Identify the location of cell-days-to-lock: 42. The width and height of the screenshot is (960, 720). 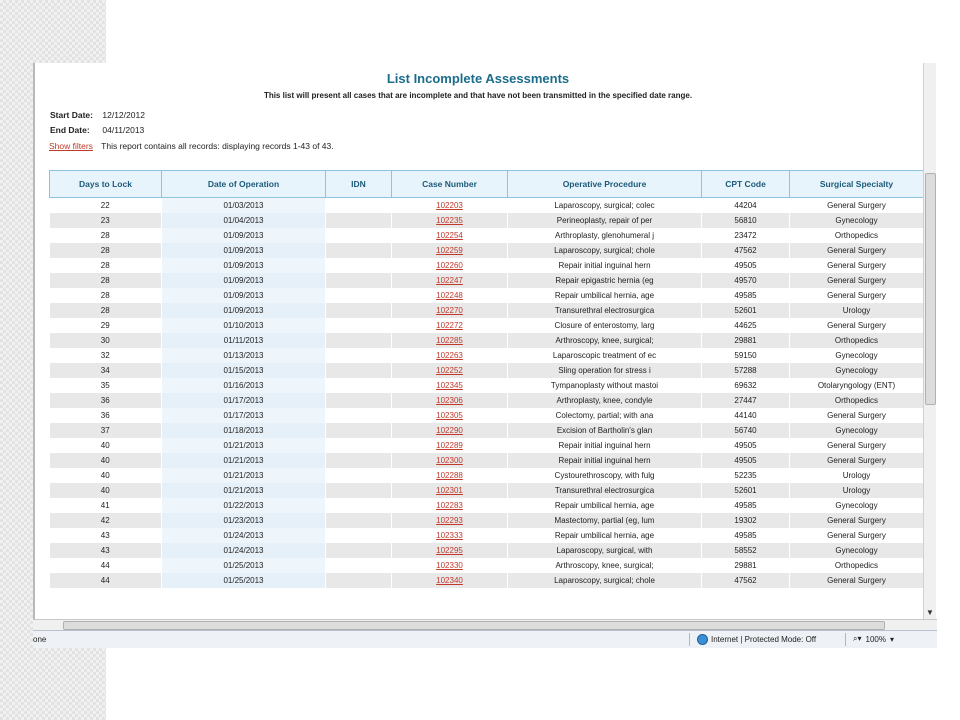
(105, 520).